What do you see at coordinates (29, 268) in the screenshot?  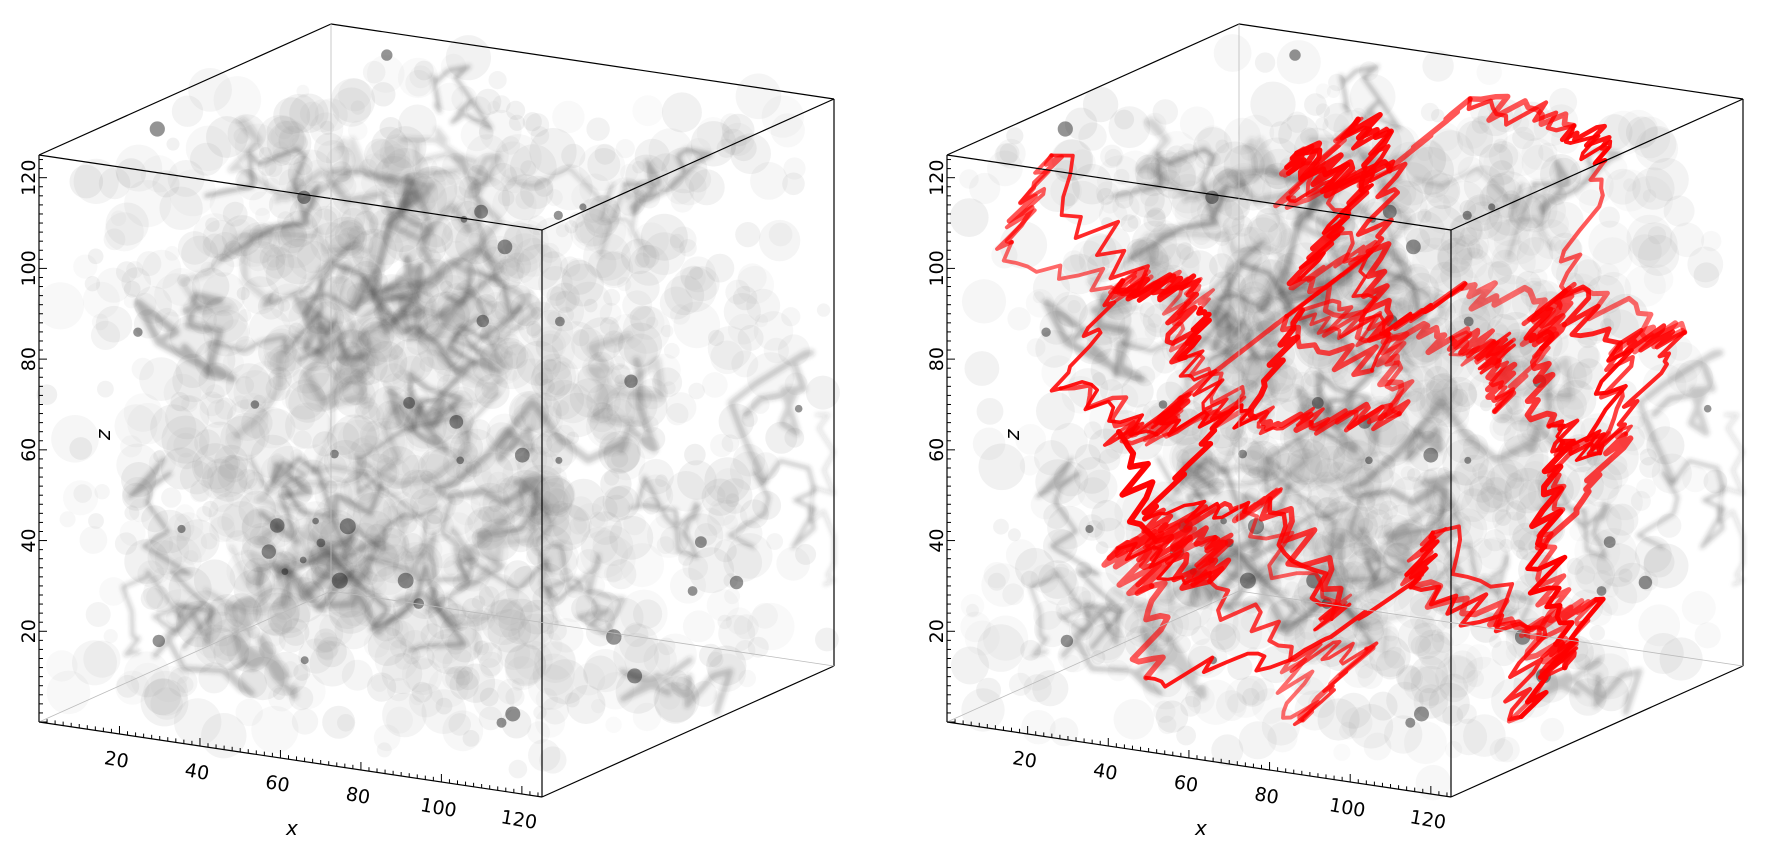 I see `z-tick-label: 100` at bounding box center [29, 268].